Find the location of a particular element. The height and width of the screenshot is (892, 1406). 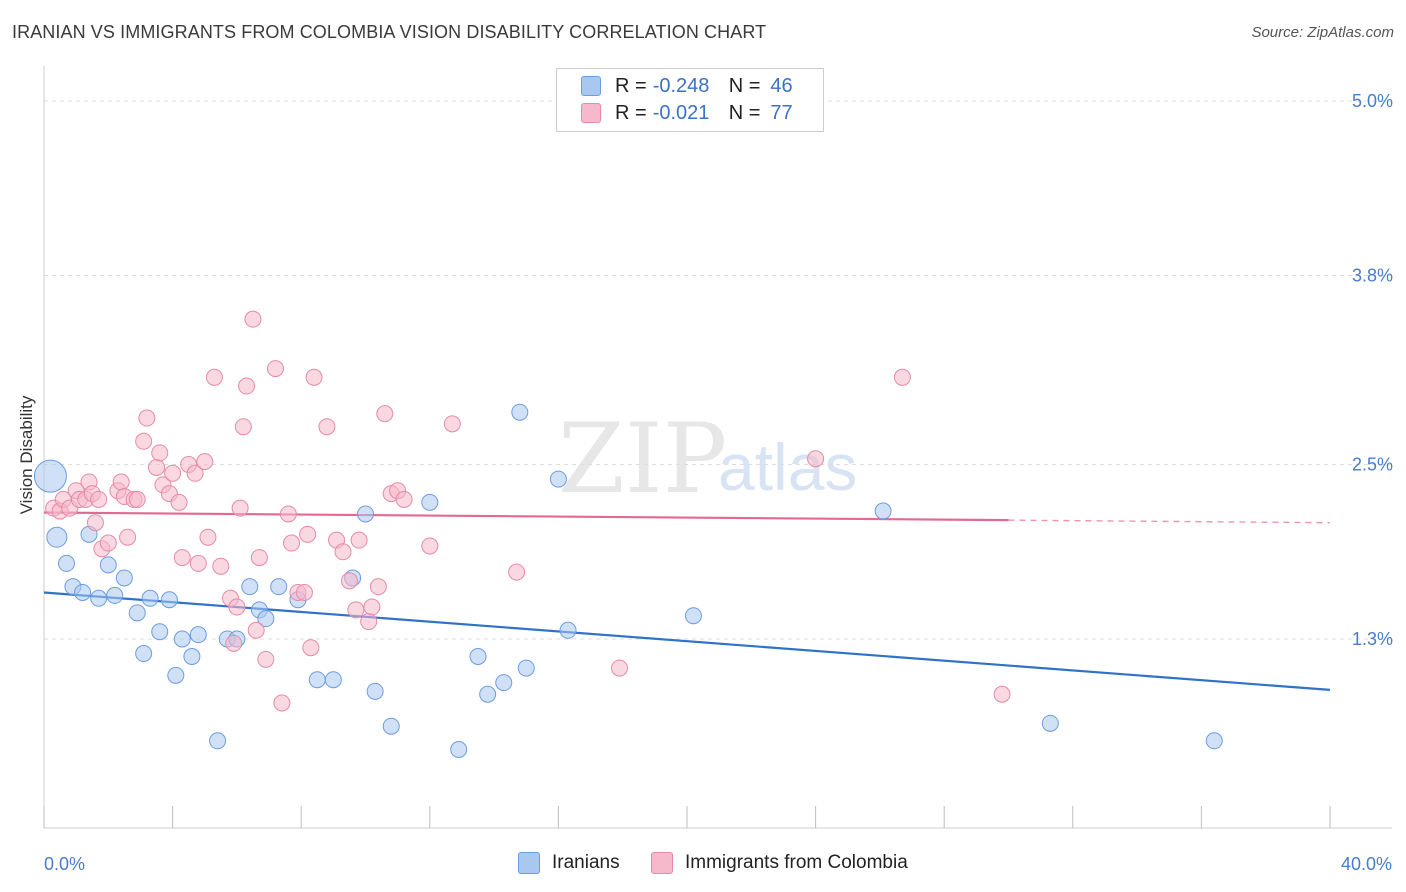

legend-n-value: 46 is located at coordinates (781, 85).